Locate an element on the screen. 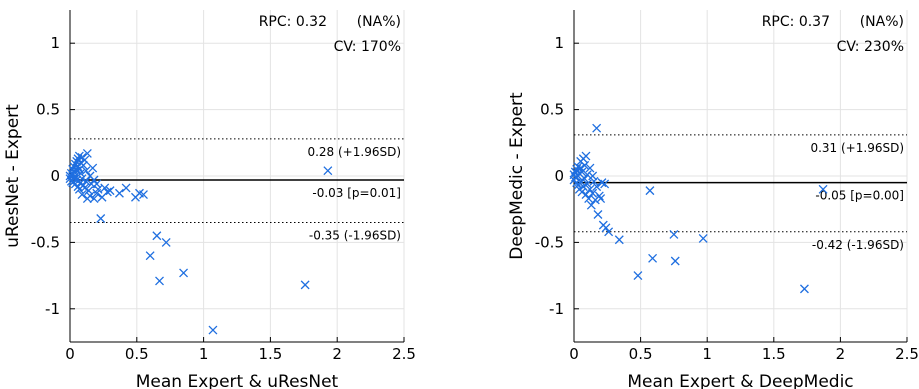 The width and height of the screenshot is (919, 389). rpc-text: RPC: 0.32 is located at coordinates (293, 22).